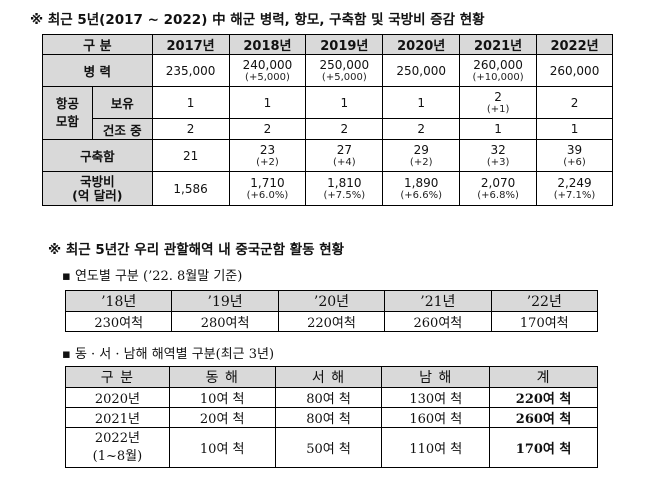 The height and width of the screenshot is (489, 650). What do you see at coordinates (225, 301) in the screenshot?
I see `header-year: ’19년` at bounding box center [225, 301].